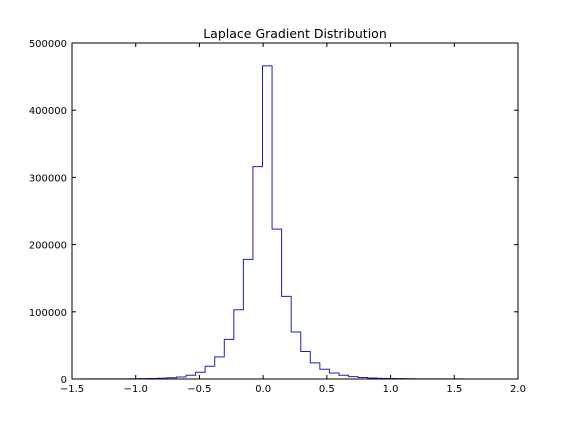  Describe the element at coordinates (518, 389) in the screenshot. I see `x-tick-label: 2.0` at that location.